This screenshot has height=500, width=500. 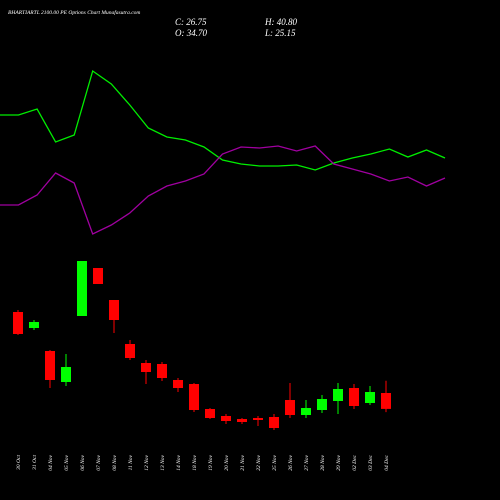 What do you see at coordinates (191, 33) in the screenshot?
I see `open-label: O: 34.70` at bounding box center [191, 33].